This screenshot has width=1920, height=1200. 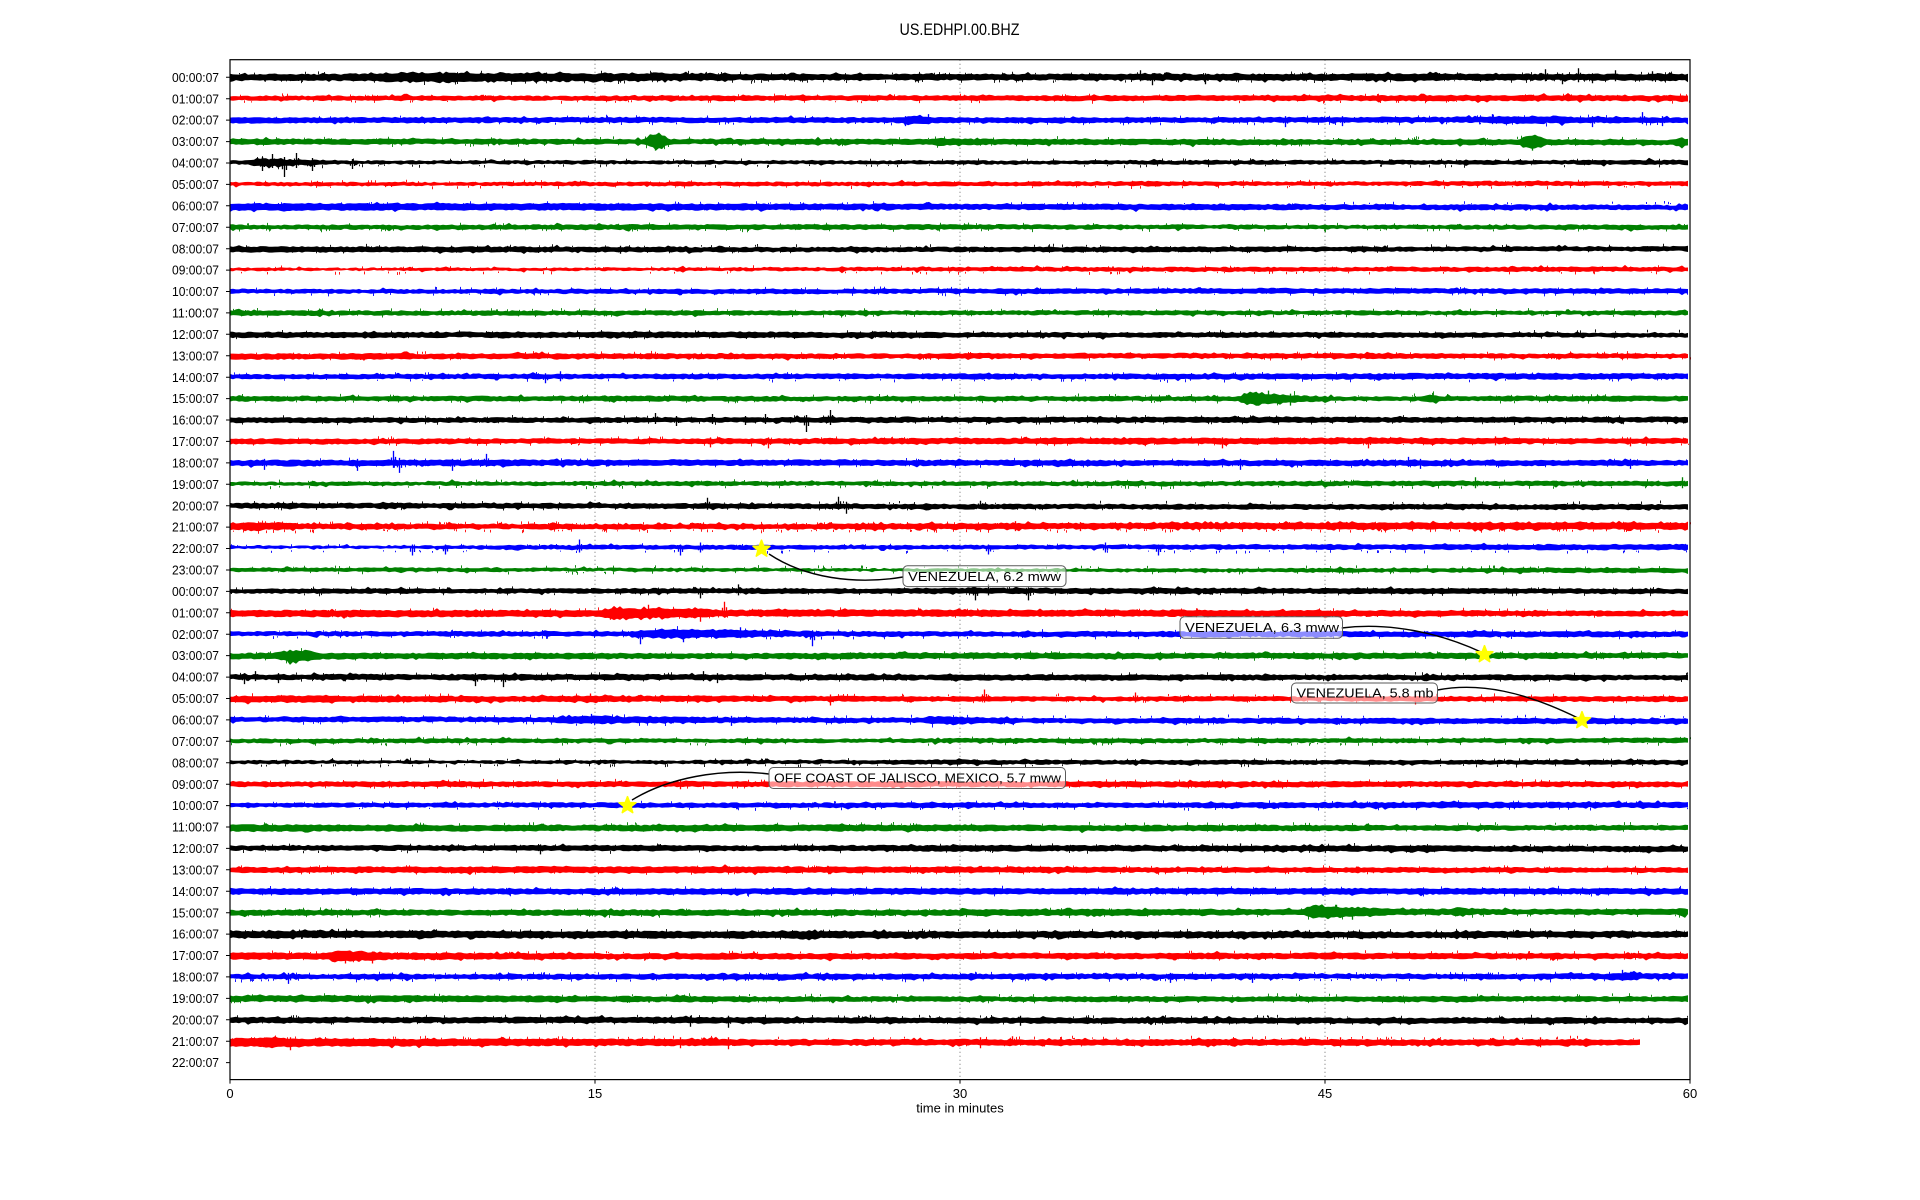 What do you see at coordinates (1365, 693) in the screenshot?
I see `svg-text: VENEZUELA, 5.8 mb` at bounding box center [1365, 693].